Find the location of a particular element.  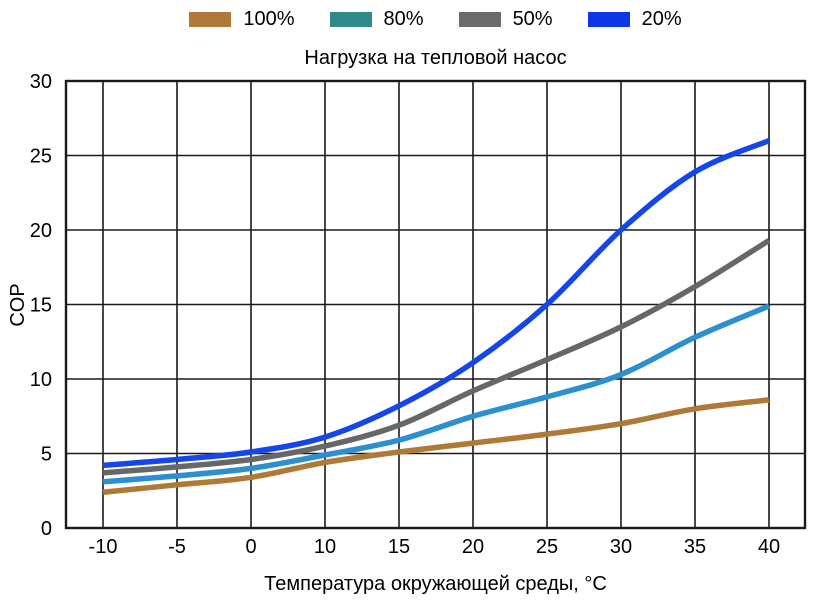

x-tick-label: 35 is located at coordinates (695, 547).